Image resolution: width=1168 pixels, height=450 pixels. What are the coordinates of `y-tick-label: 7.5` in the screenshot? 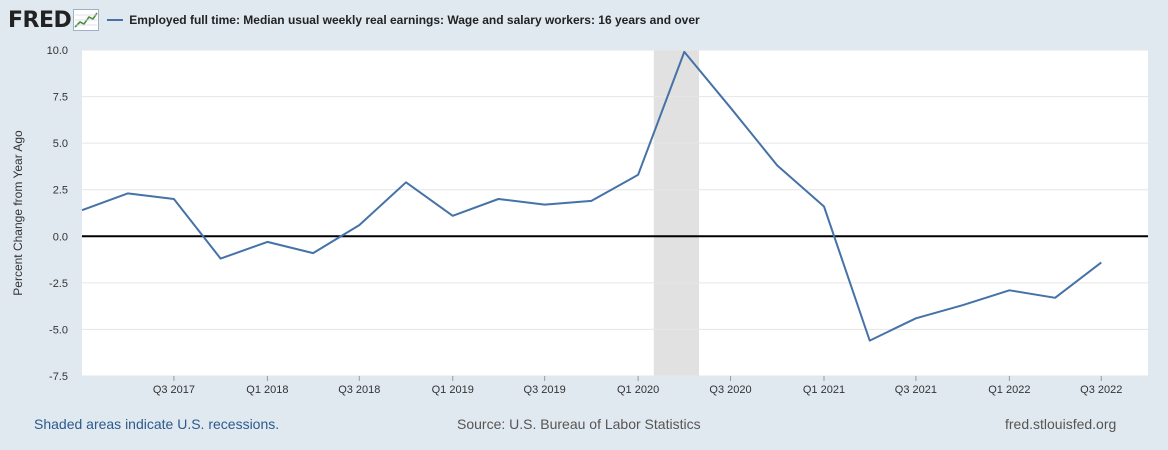 It's located at (60, 98).